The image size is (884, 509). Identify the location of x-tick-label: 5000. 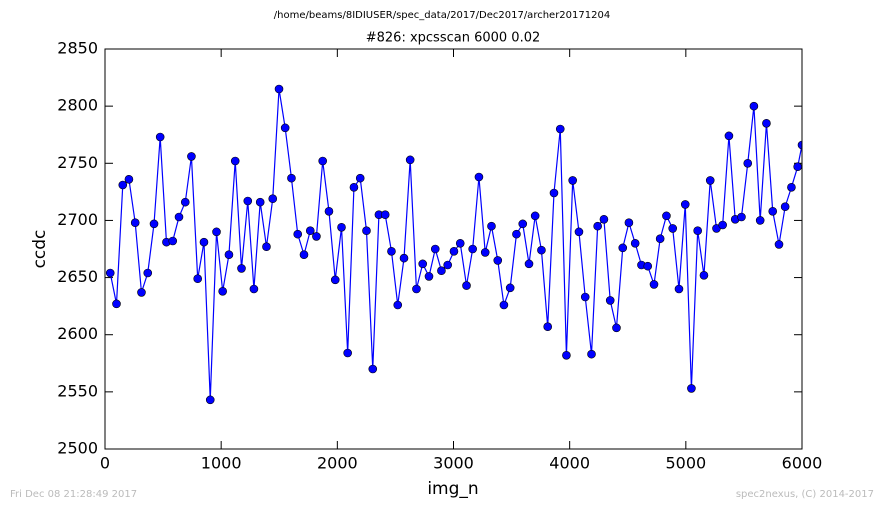
(685, 463).